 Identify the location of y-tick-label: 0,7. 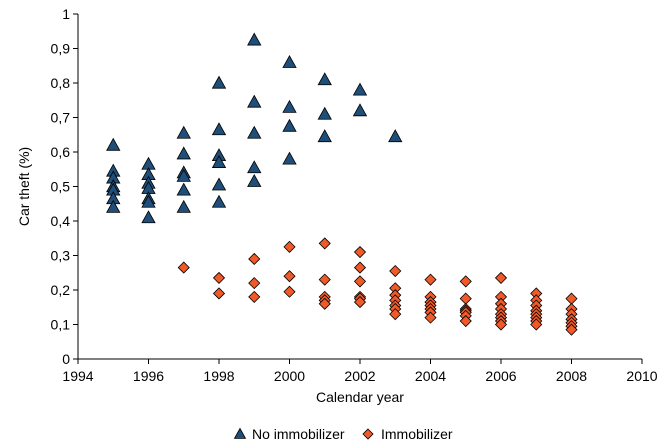
(61, 118).